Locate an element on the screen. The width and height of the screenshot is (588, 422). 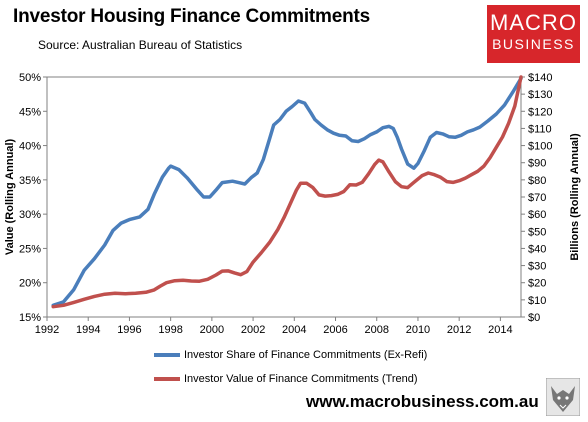
site-url: www.macrobusiness.com.au is located at coordinates (422, 401).